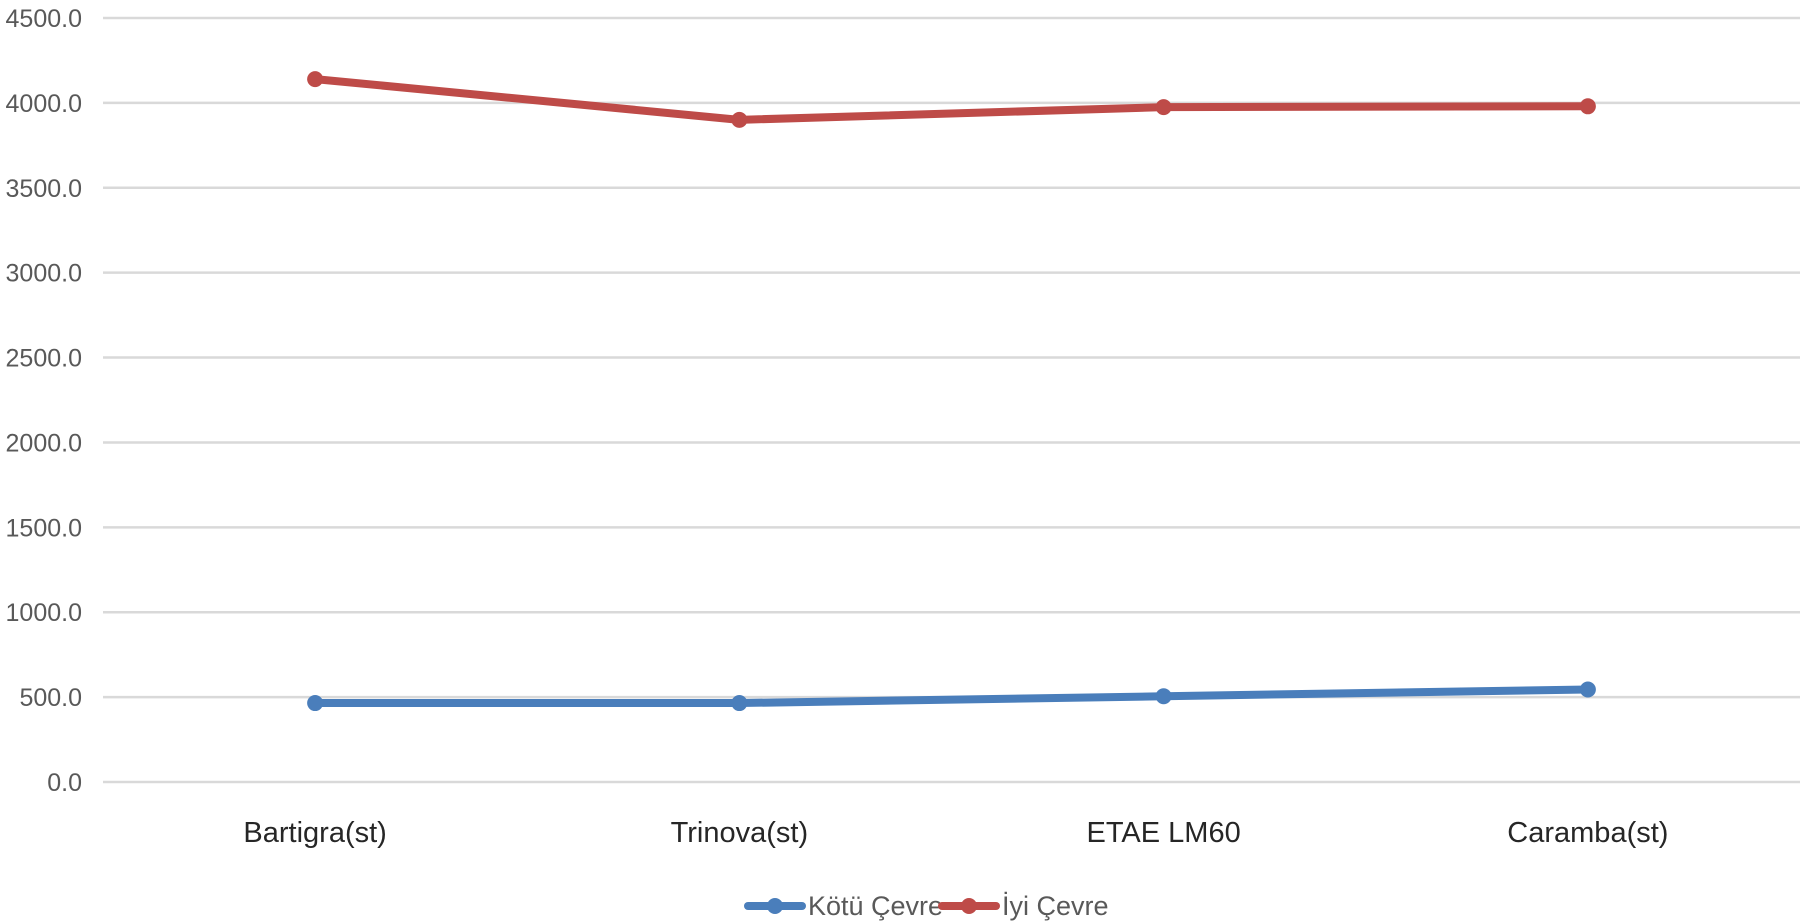 The width and height of the screenshot is (1813, 924). I want to click on y-tick-label: 500.0, so click(50, 698).